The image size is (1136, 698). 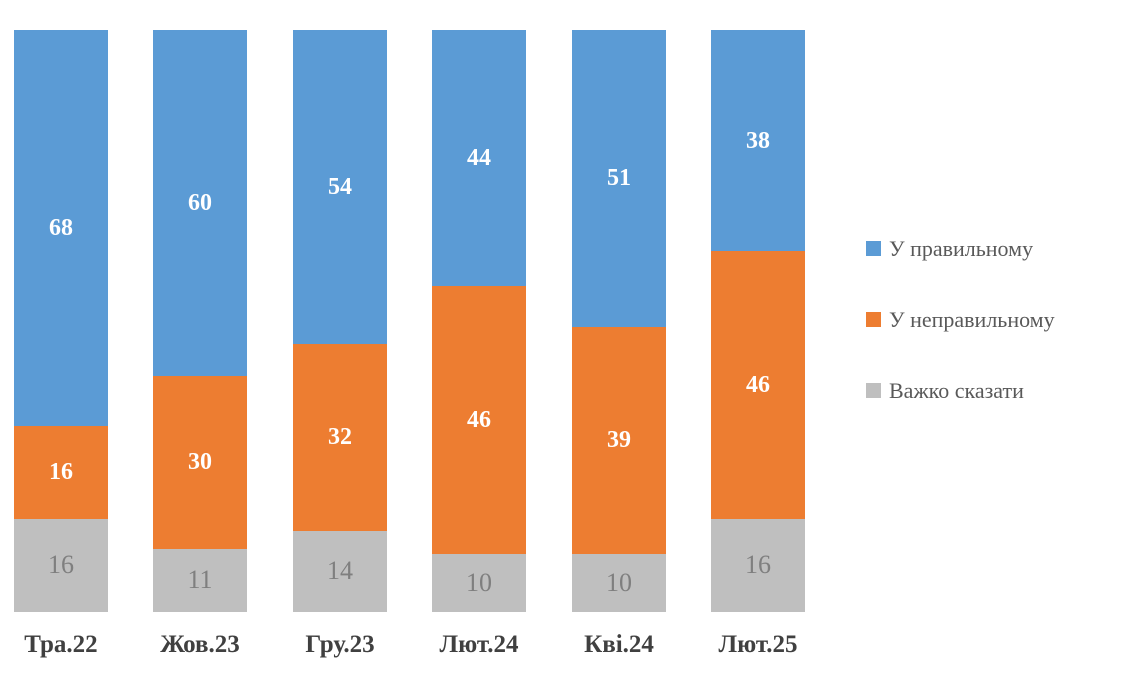 I want to click on bar-stack: 60 30 11, so click(x=200, y=321).